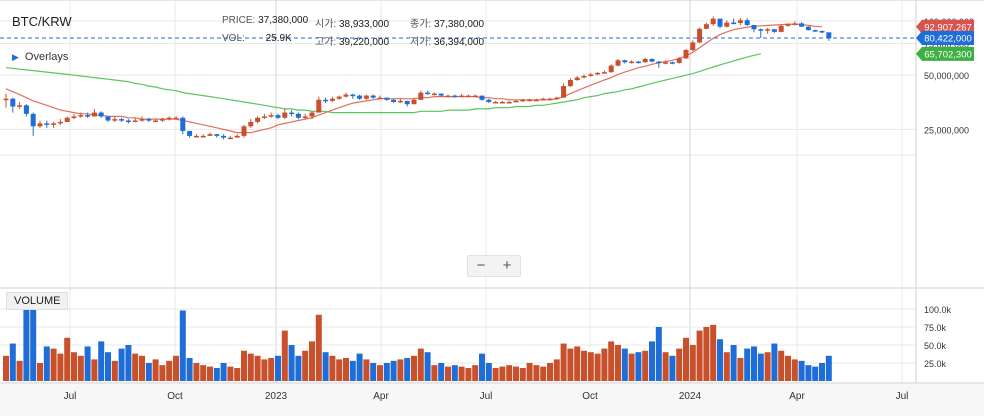 The height and width of the screenshot is (416, 984). I want to click on zoom-out-button: −, so click(481, 265).